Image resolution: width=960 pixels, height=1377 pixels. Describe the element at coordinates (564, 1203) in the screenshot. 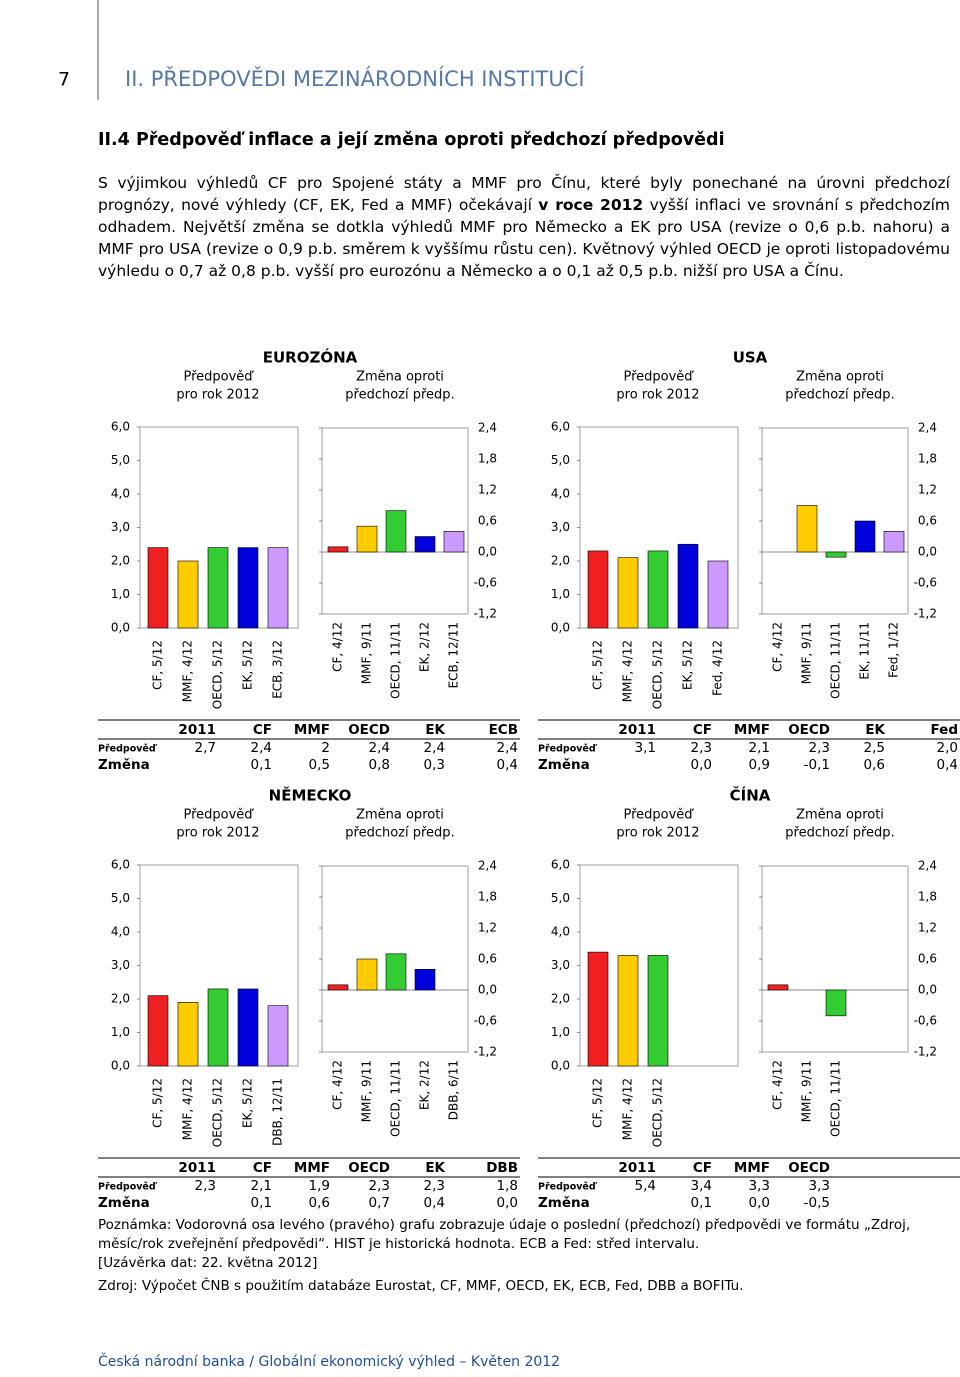

I see `row-label: Změna` at that location.